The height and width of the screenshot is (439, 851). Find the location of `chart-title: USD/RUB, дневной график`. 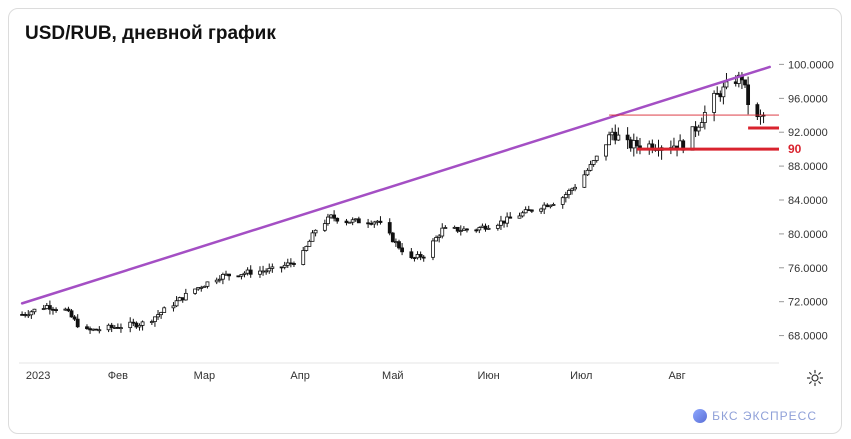

chart-title: USD/RUB, дневной график is located at coordinates (150, 33).